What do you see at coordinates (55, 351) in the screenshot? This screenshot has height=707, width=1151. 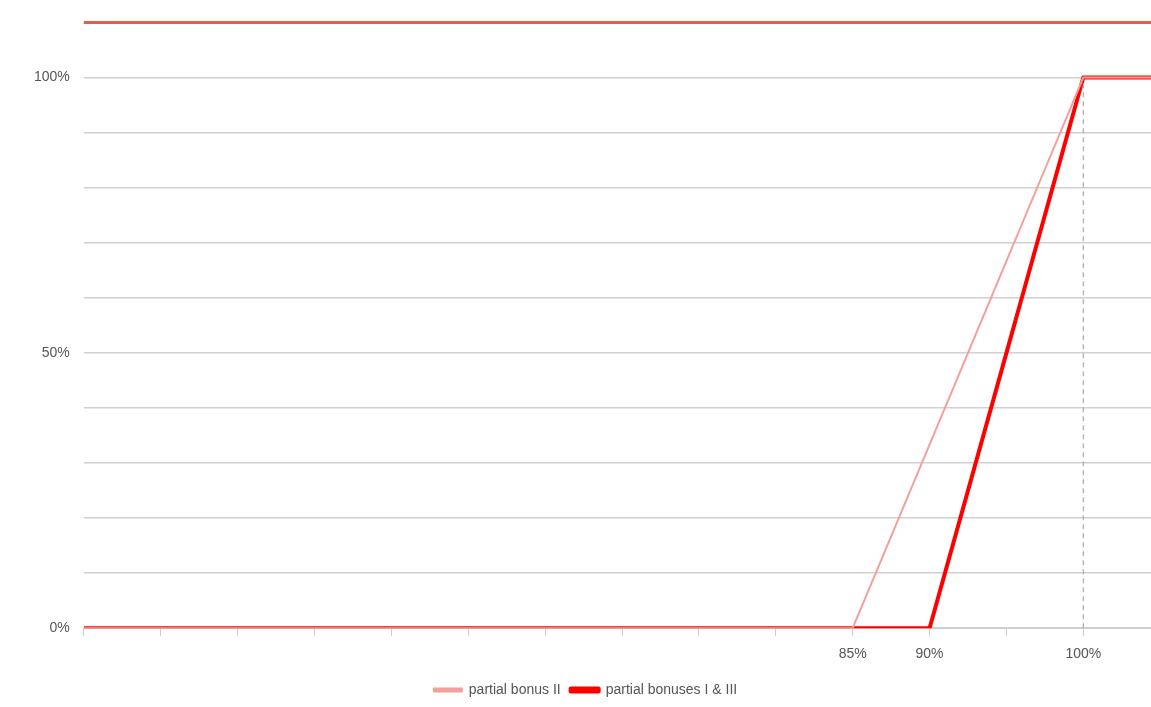 I see `y-tick-label: 50%` at bounding box center [55, 351].